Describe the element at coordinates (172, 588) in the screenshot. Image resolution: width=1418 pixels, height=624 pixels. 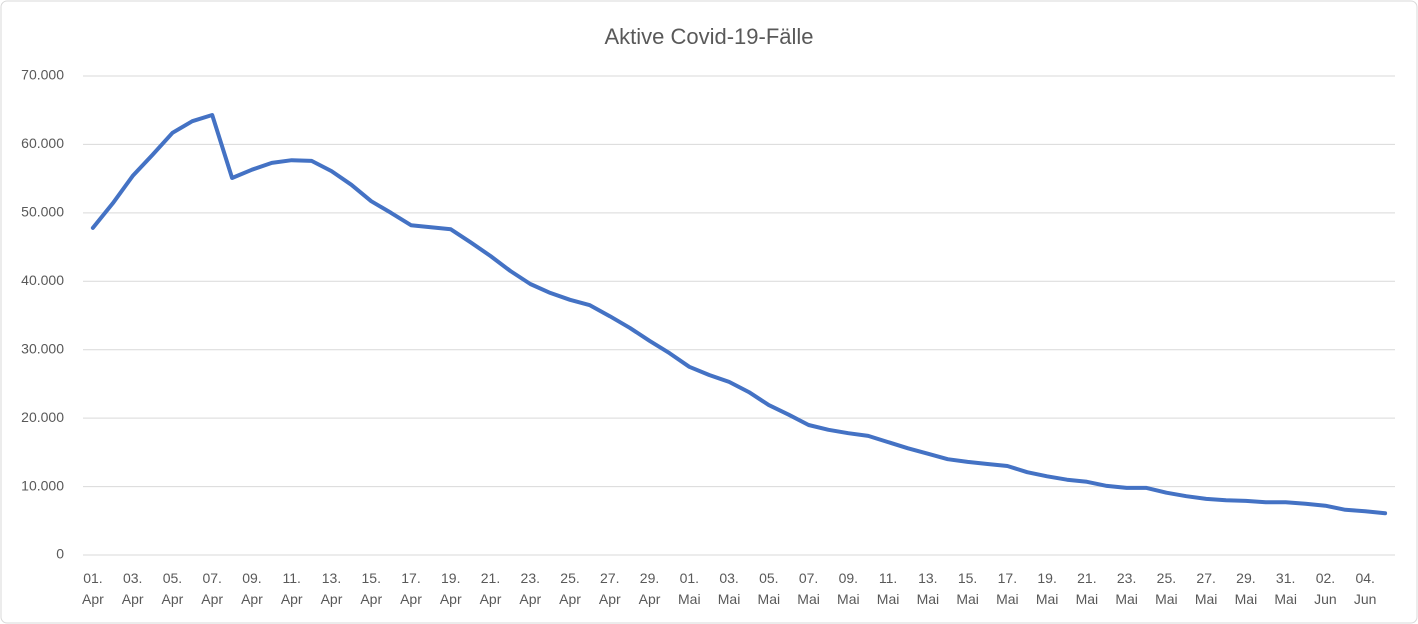
I see `x-tick-label: 05. Apr` at that location.